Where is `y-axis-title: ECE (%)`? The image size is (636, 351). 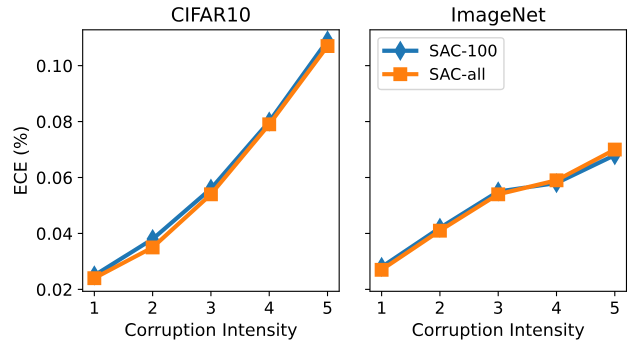 y-axis-title: ECE (%) is located at coordinates (21, 160).